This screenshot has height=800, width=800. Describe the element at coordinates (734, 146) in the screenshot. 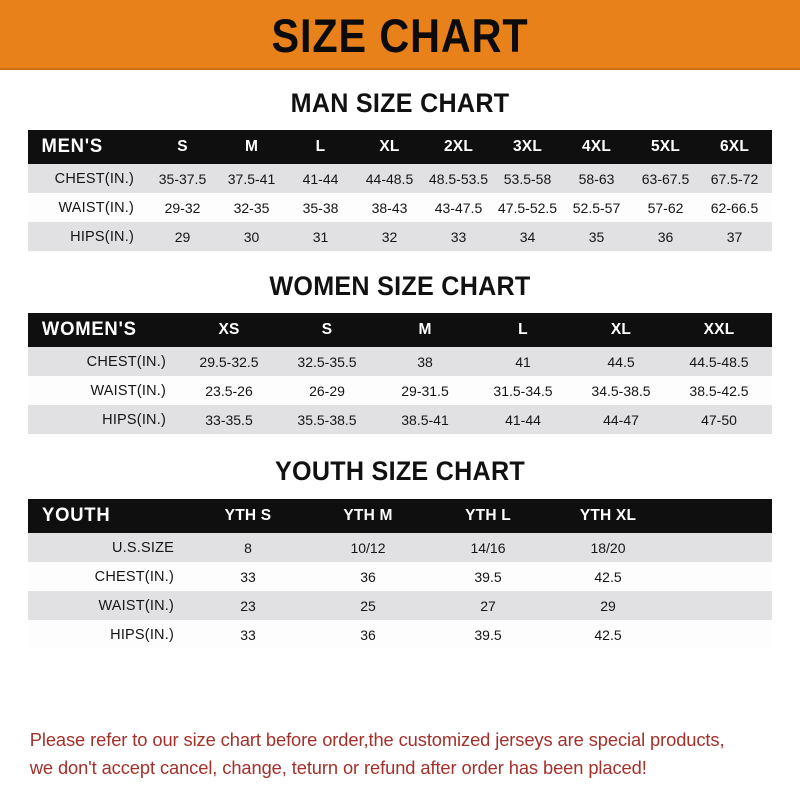

I see `men-column-header-6xl: 6XL` at that location.